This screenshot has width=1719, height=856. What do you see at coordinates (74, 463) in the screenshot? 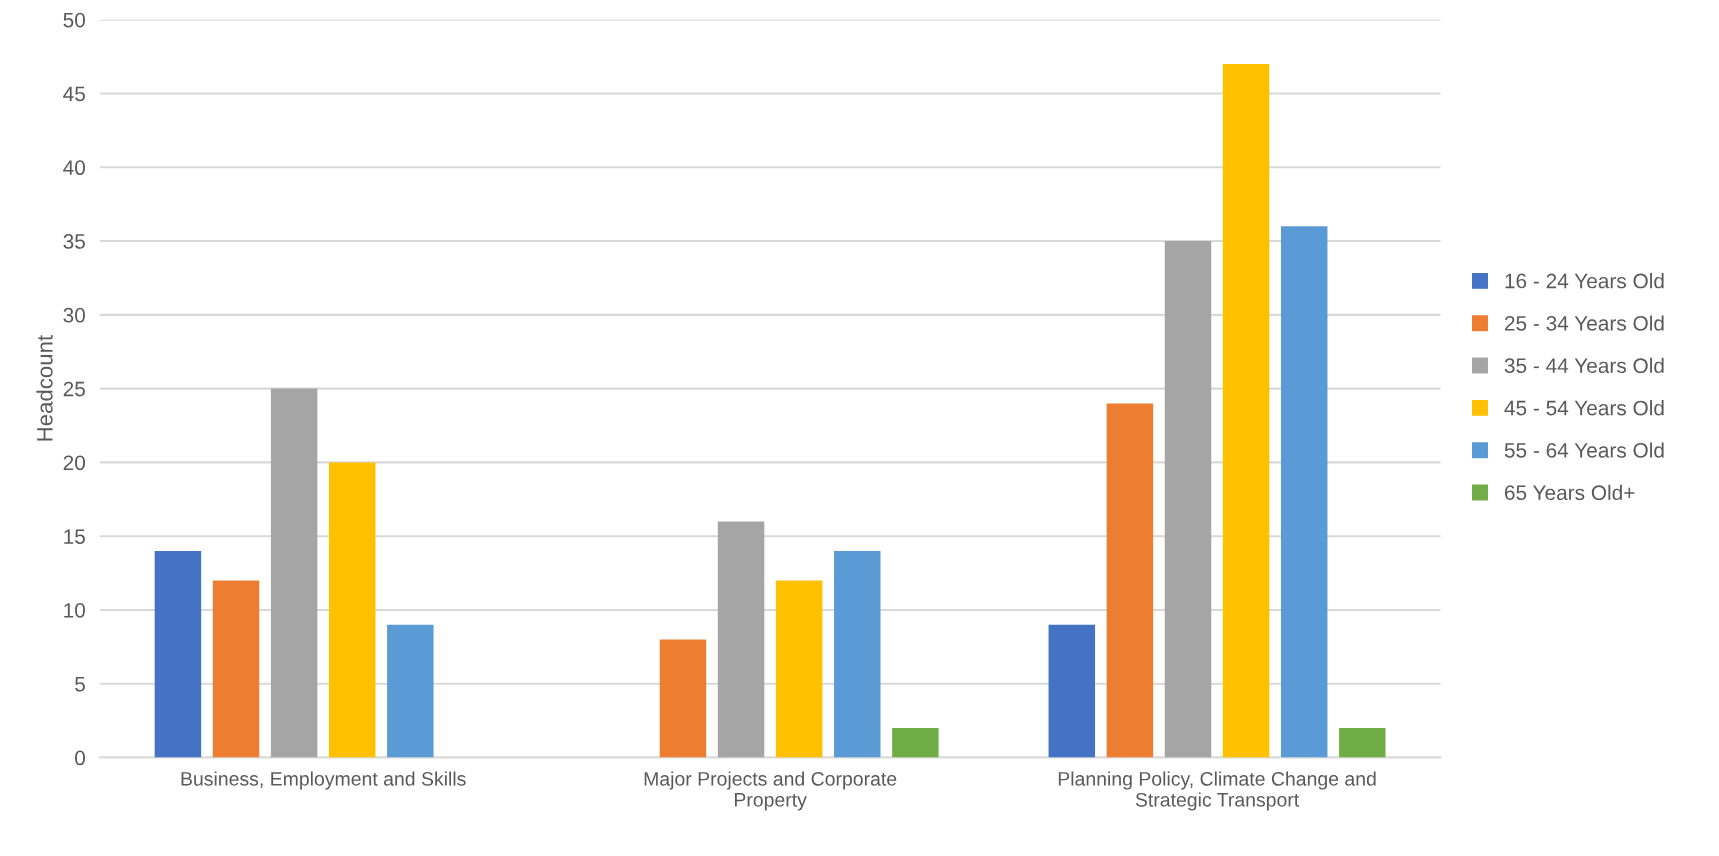
I see `y-tick-label: 20` at bounding box center [74, 463].